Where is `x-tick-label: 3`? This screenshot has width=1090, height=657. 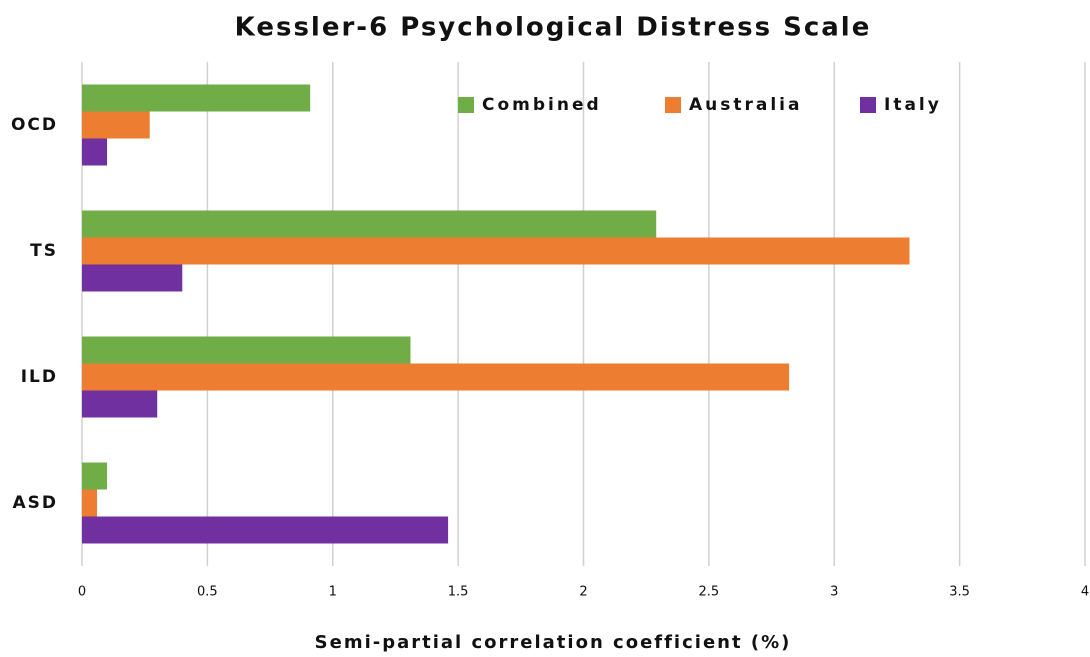 x-tick-label: 3 is located at coordinates (834, 592).